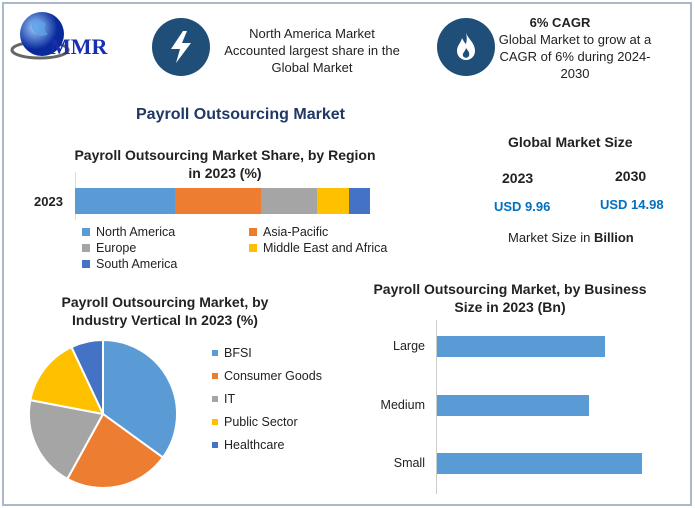  What do you see at coordinates (254, 445) in the screenshot?
I see `legend-label: Healthcare` at bounding box center [254, 445].